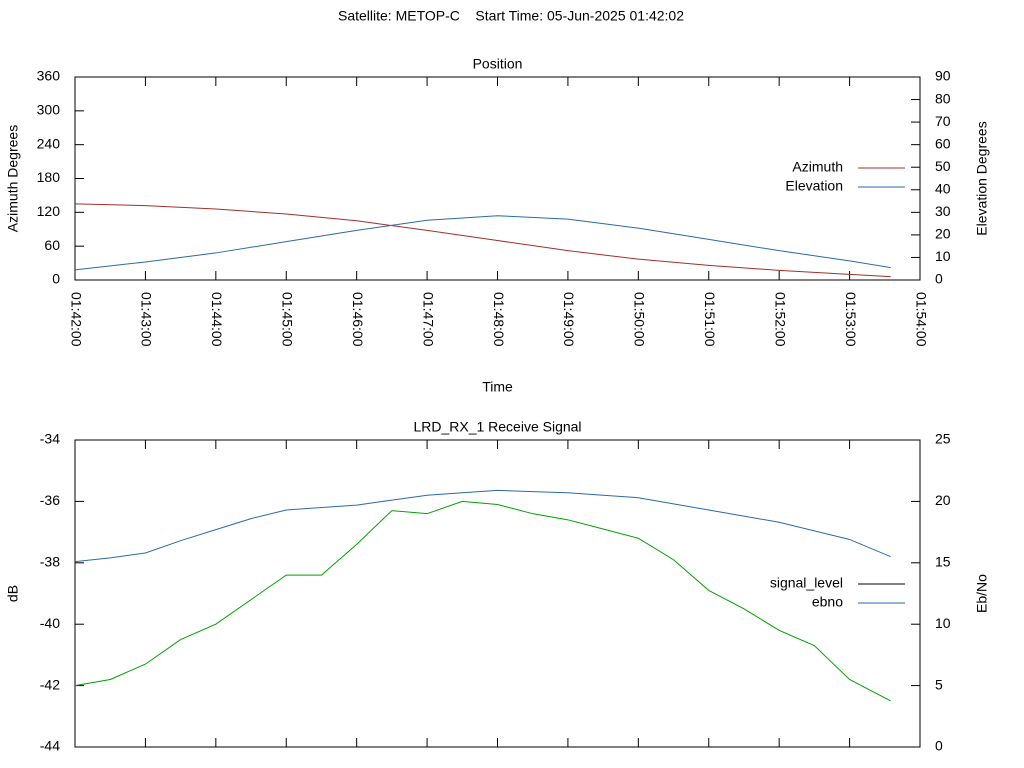  I want to click on y2-tick-label: 90, so click(943, 76).